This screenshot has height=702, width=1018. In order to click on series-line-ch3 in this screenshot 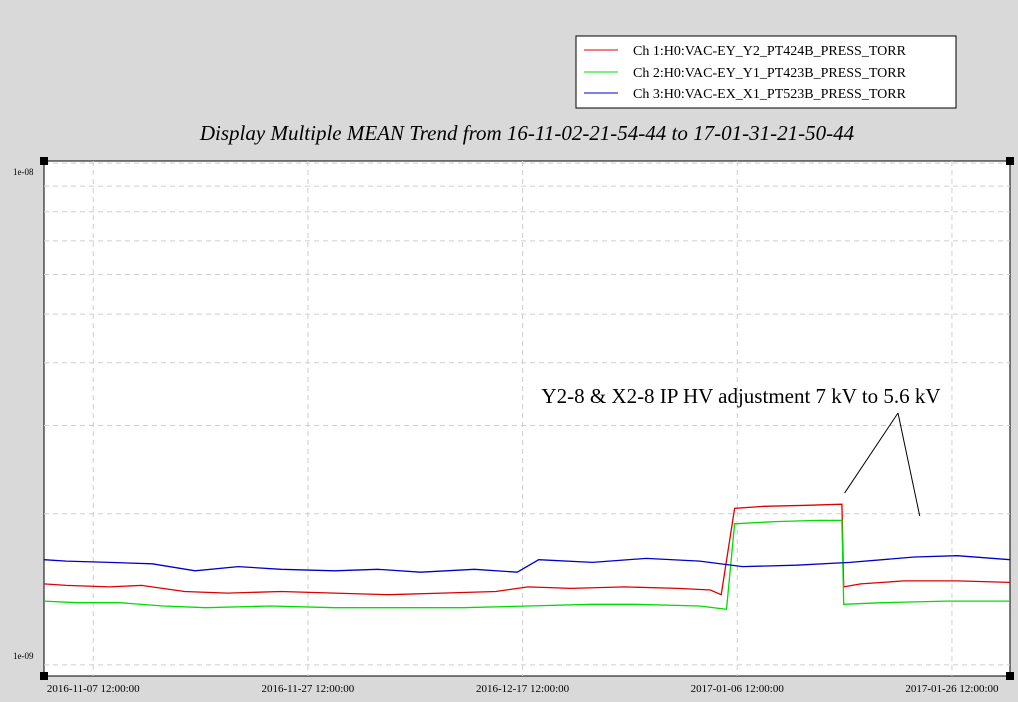, I will do `click(527, 564)`.